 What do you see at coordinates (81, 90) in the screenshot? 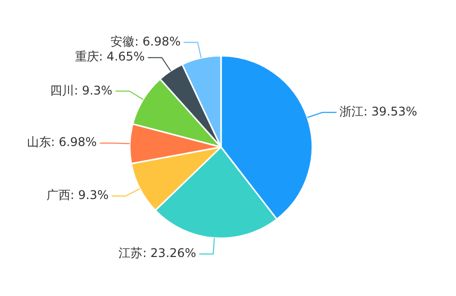
I see `slice-label: 四川: 9.3%` at bounding box center [81, 90].